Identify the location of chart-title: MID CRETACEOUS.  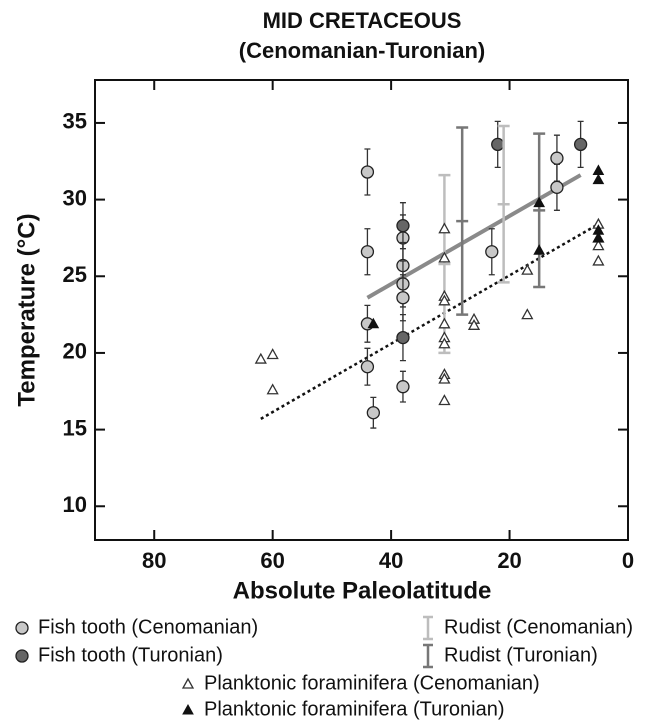
(362, 20).